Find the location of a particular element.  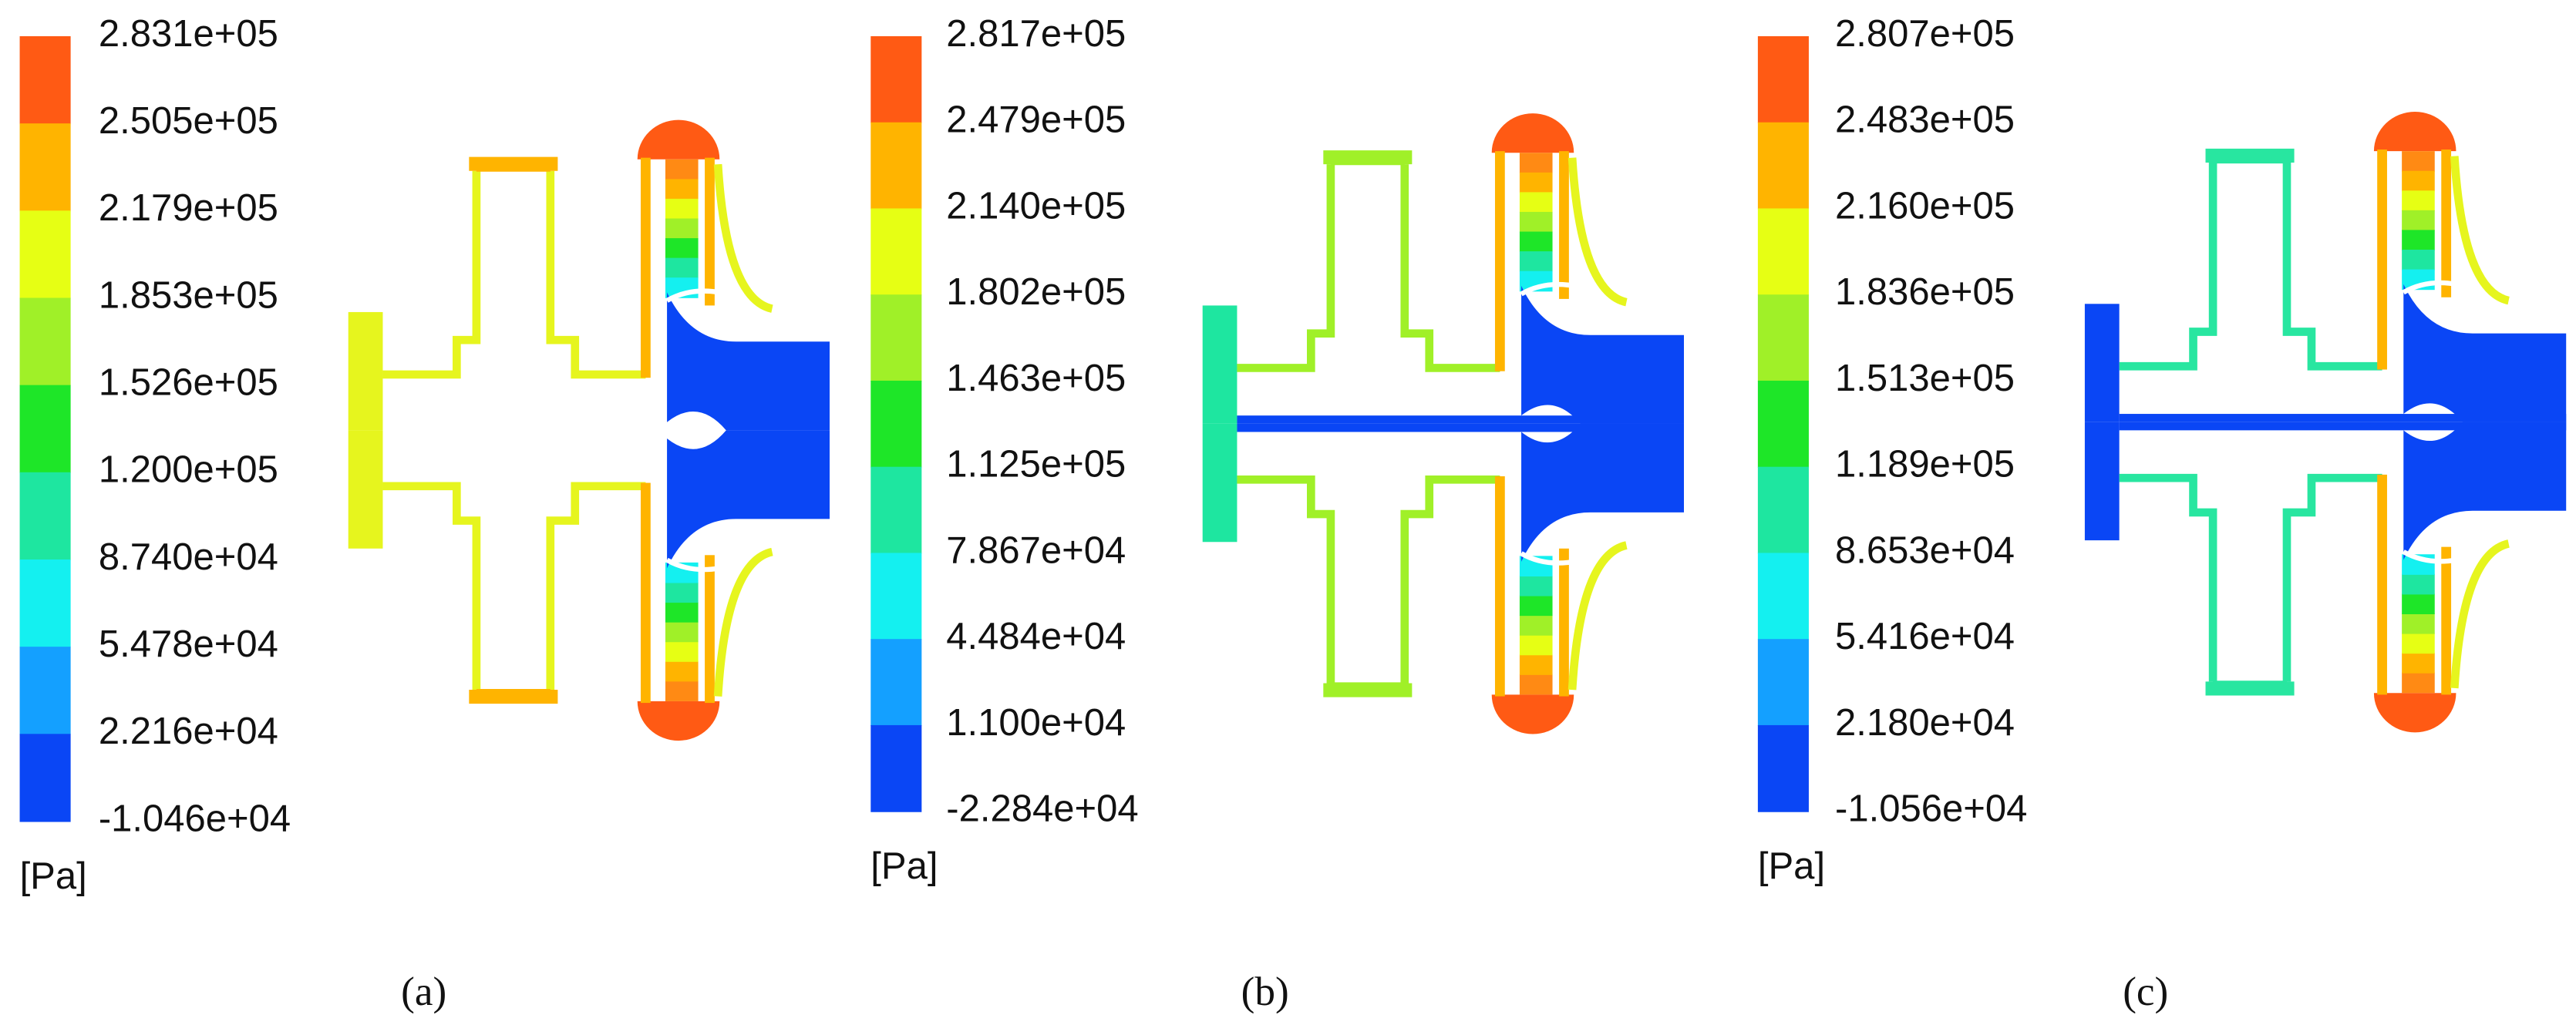

legend-label: 1.100e+04 is located at coordinates (1036, 723).